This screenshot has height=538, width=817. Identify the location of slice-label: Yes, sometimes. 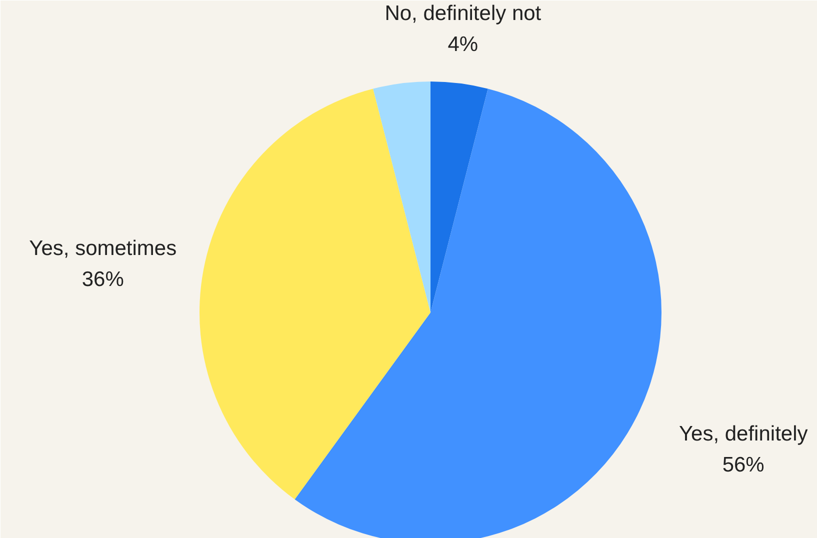
(103, 248).